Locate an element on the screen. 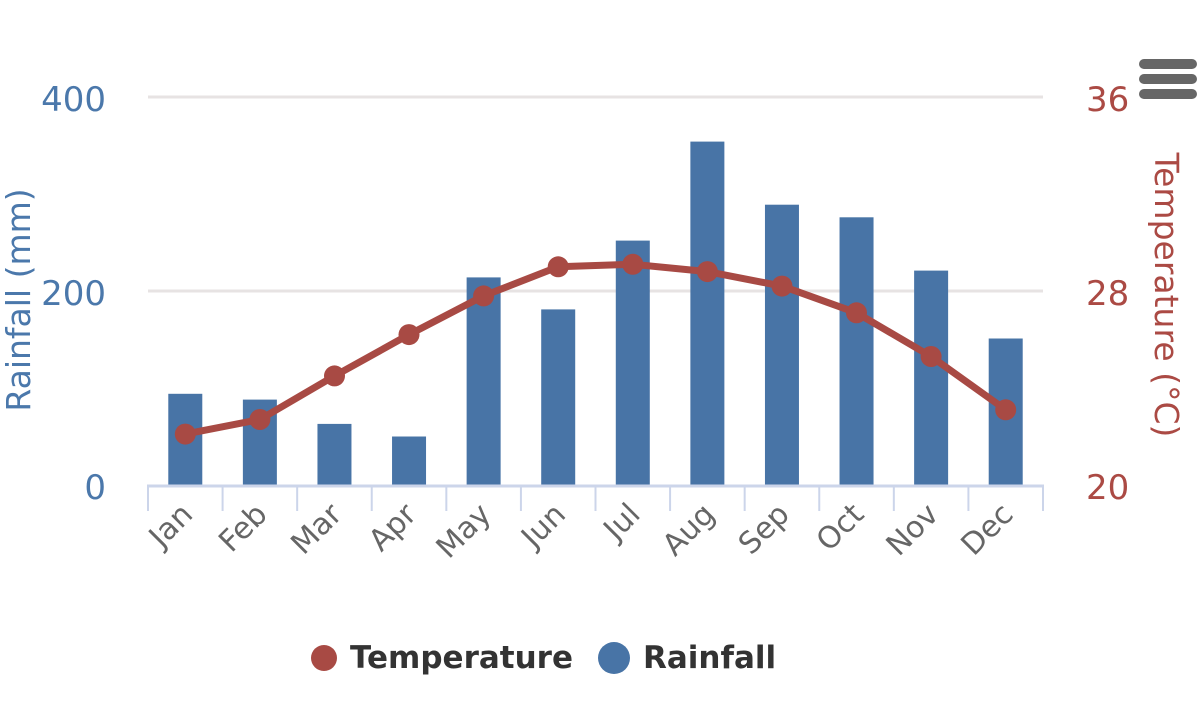  bar-Sep is located at coordinates (781, 344).